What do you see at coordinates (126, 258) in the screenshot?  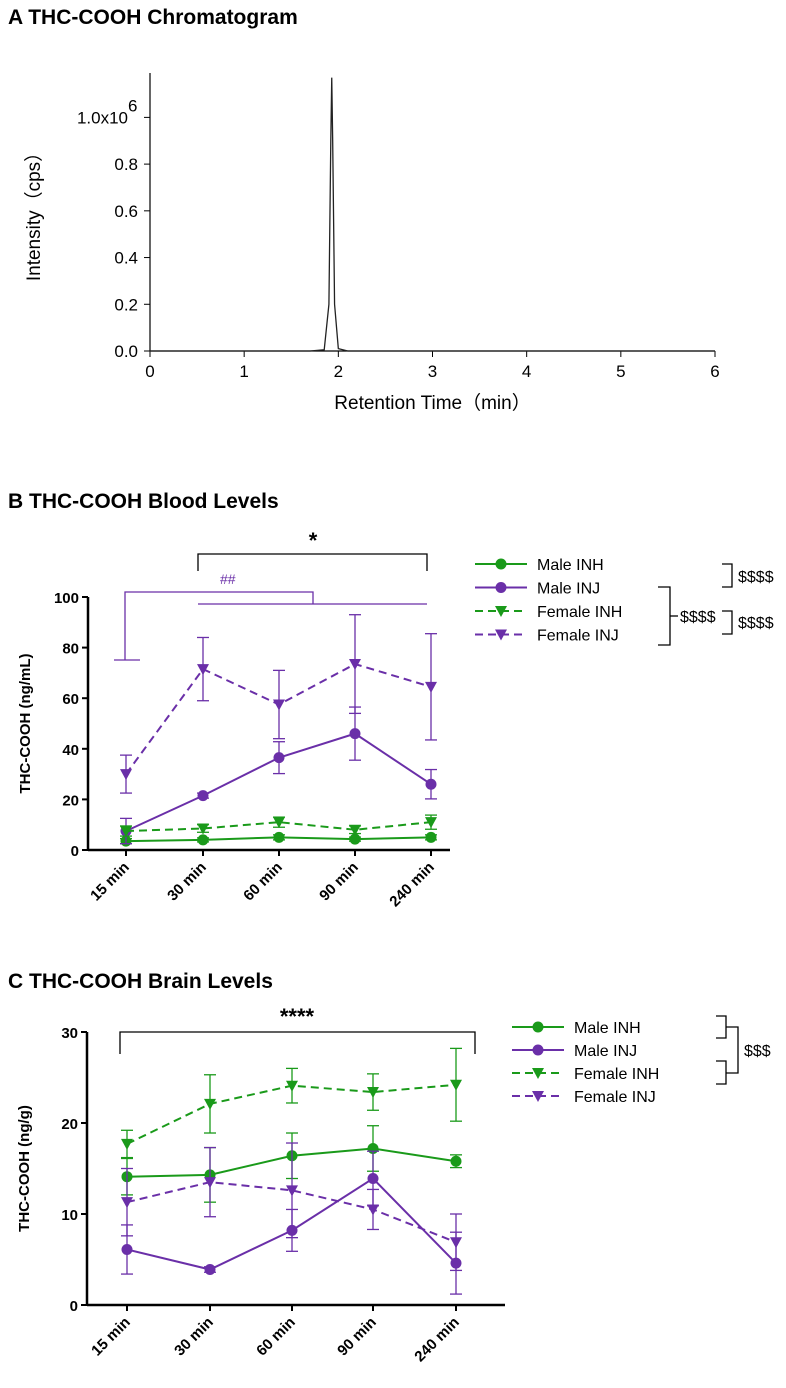 I see `y-tick-label: 0.4` at bounding box center [126, 258].